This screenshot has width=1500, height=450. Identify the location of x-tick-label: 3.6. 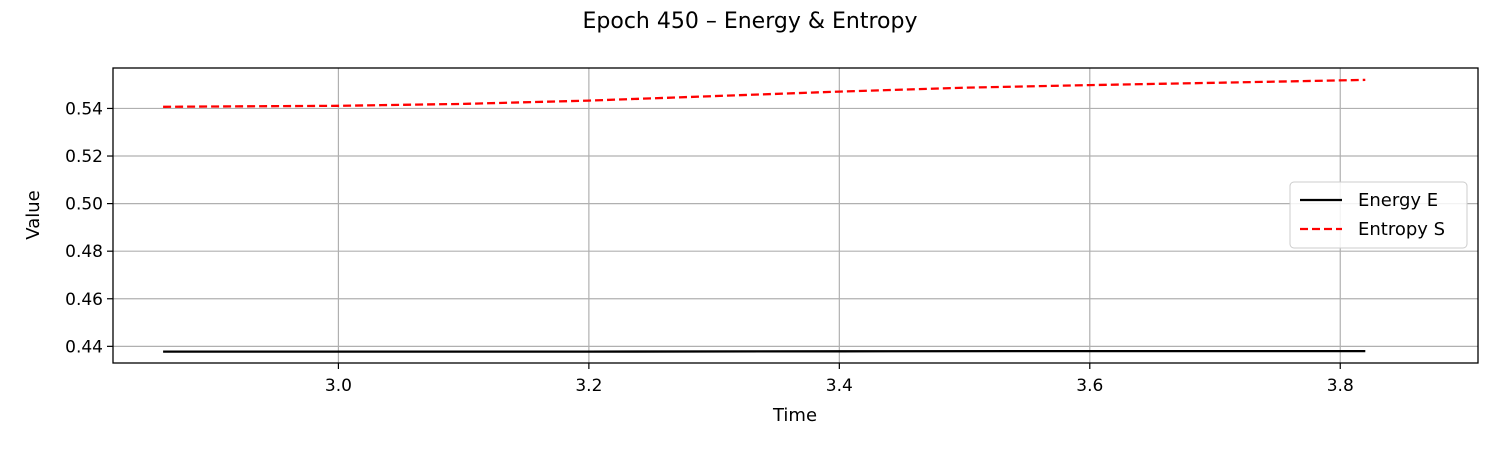
(1089, 386).